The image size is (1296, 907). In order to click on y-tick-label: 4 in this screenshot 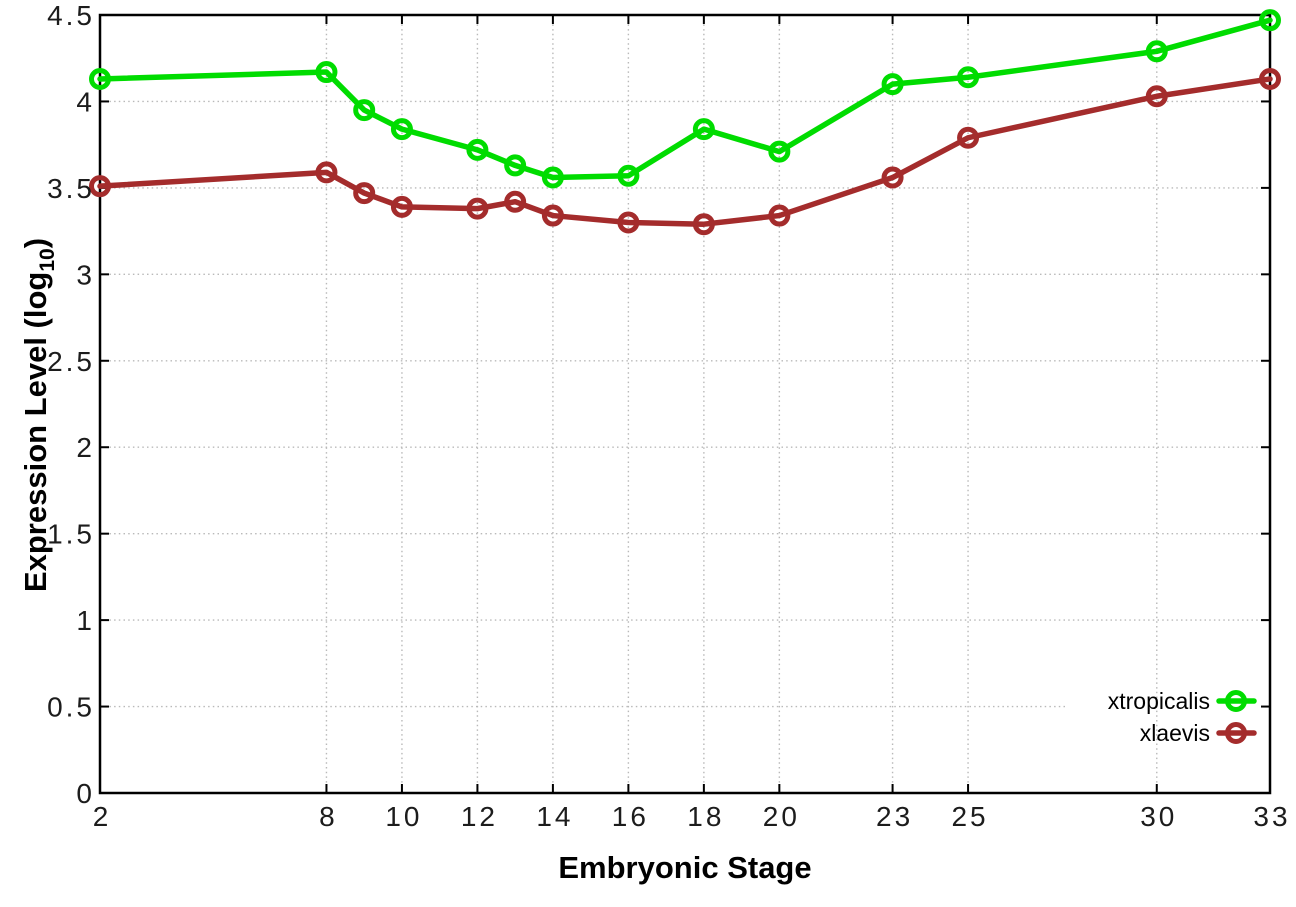, I will do `click(85, 101)`.